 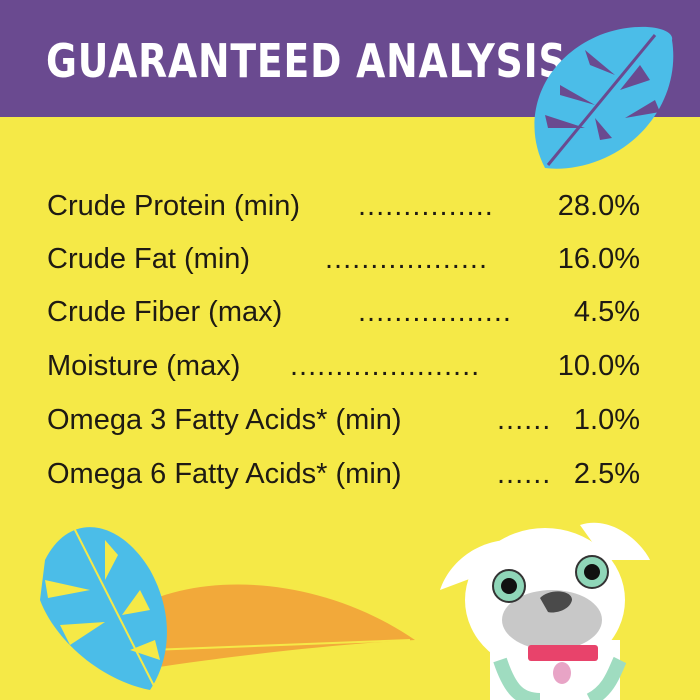 I want to click on page-title: GUARANTEED ANALYSIS, so click(x=306, y=61).